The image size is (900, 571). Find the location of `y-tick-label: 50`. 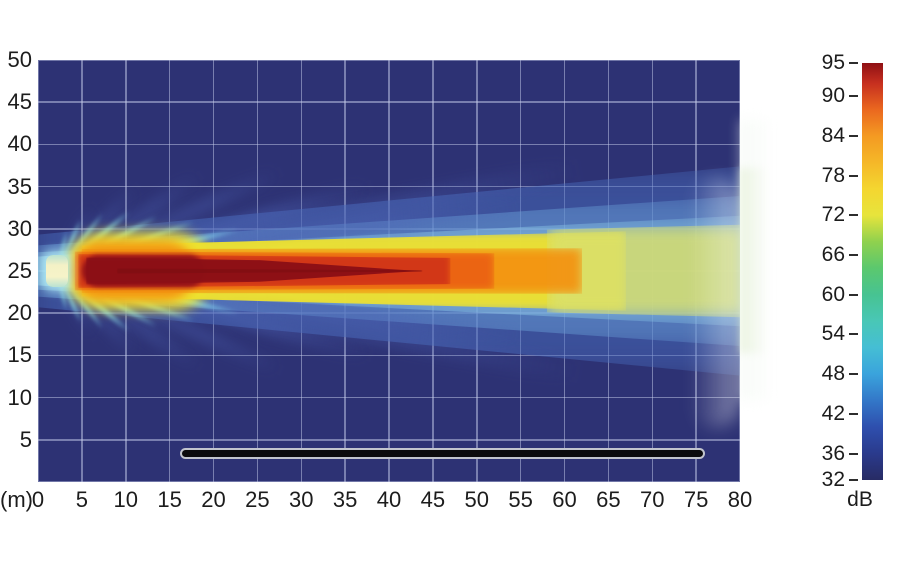

y-tick-label: 50 is located at coordinates (19, 59).